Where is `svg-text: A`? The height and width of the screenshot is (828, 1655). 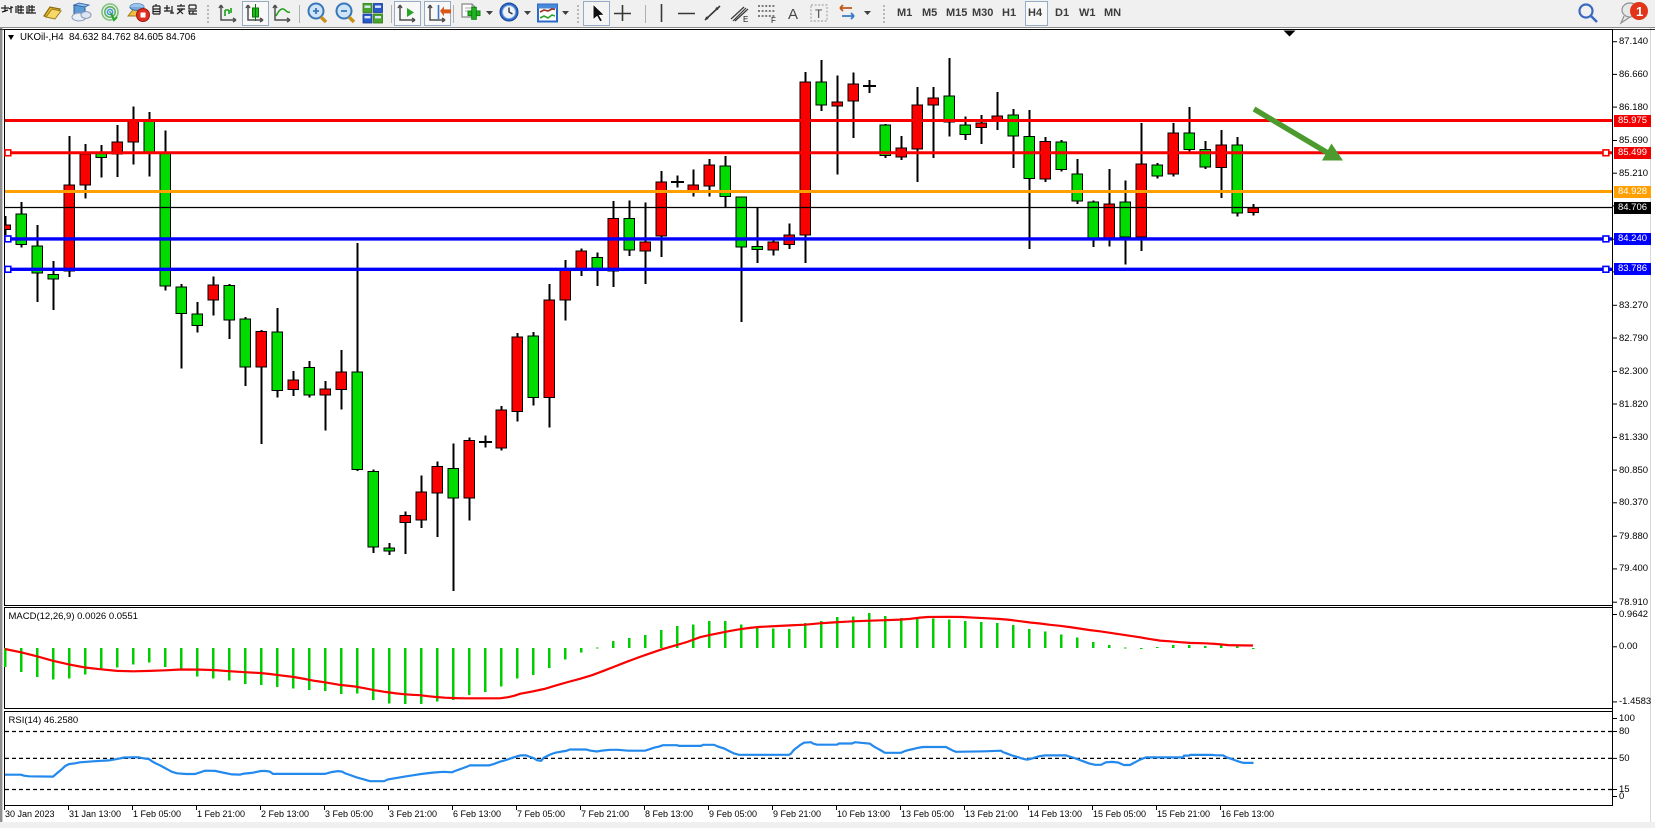
svg-text: A is located at coordinates (793, 14).